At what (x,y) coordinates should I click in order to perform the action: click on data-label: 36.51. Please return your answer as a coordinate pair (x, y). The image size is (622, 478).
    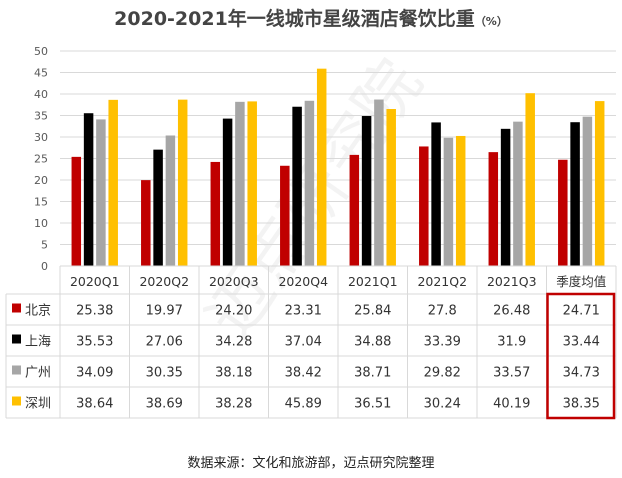
    Looking at the image, I should click on (372, 404).